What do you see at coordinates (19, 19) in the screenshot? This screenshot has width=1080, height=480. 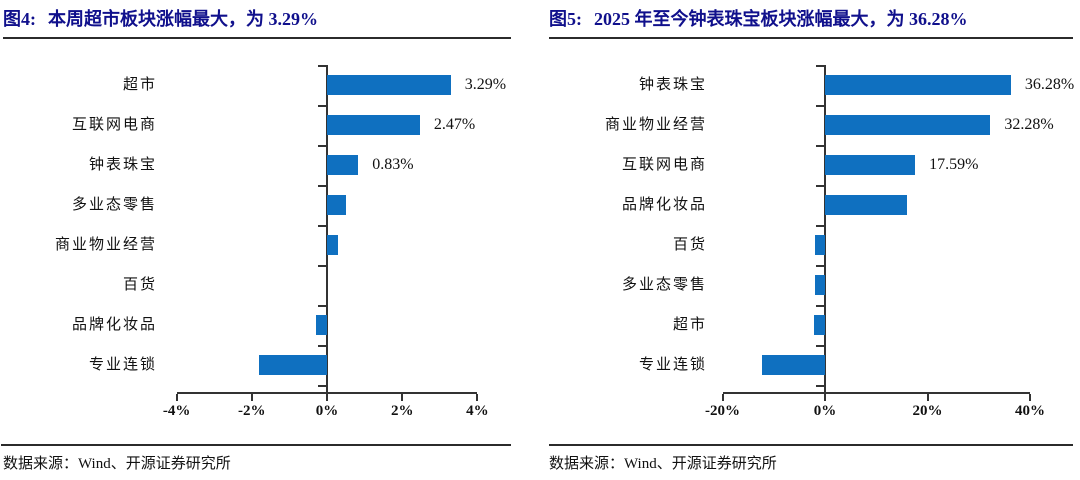 I see `figure-number: 图4:` at bounding box center [19, 19].